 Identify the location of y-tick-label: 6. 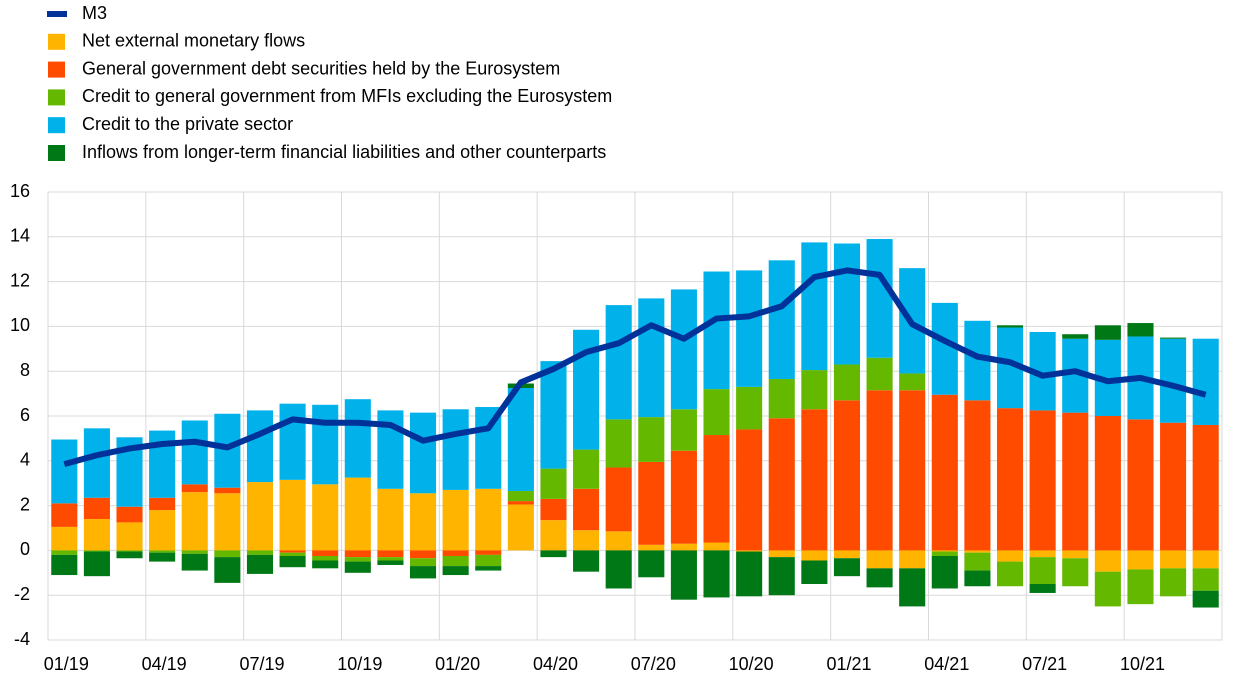
(25, 415).